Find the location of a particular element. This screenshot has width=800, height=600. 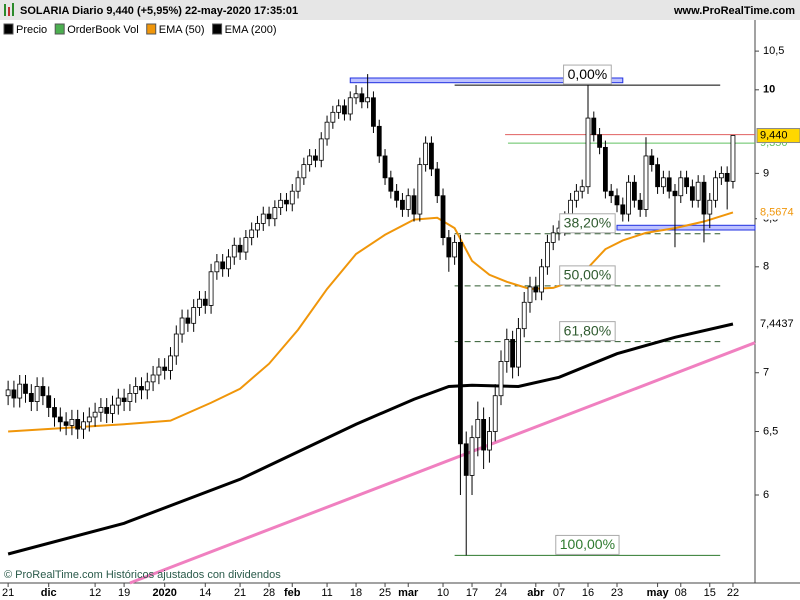

x-tick-label: 21 is located at coordinates (8, 593).